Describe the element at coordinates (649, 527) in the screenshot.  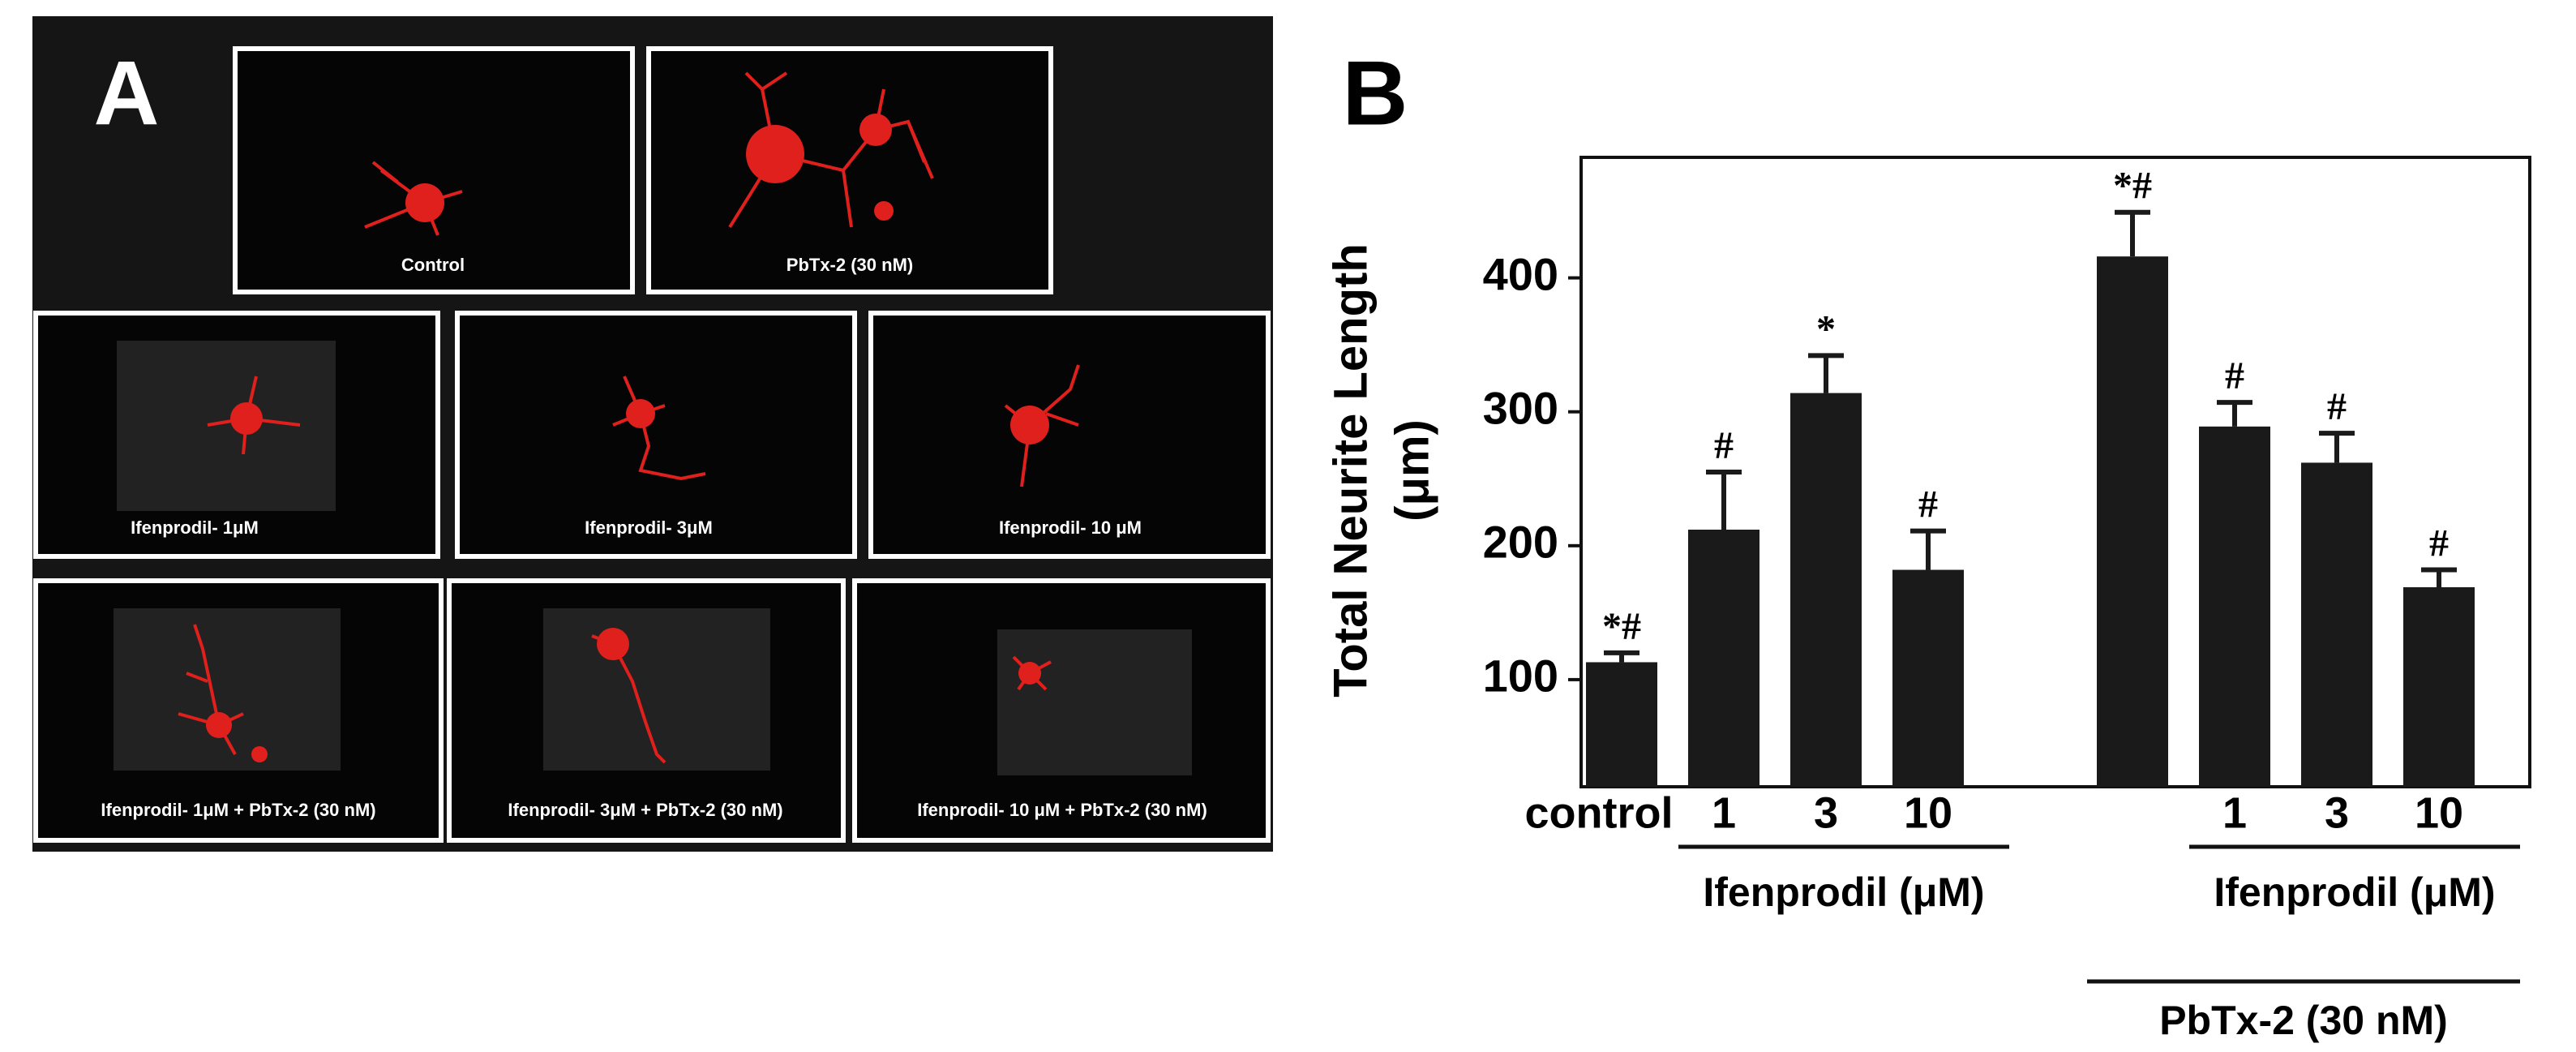
I see `image-caption: Ifenprodil- 3μM` at that location.